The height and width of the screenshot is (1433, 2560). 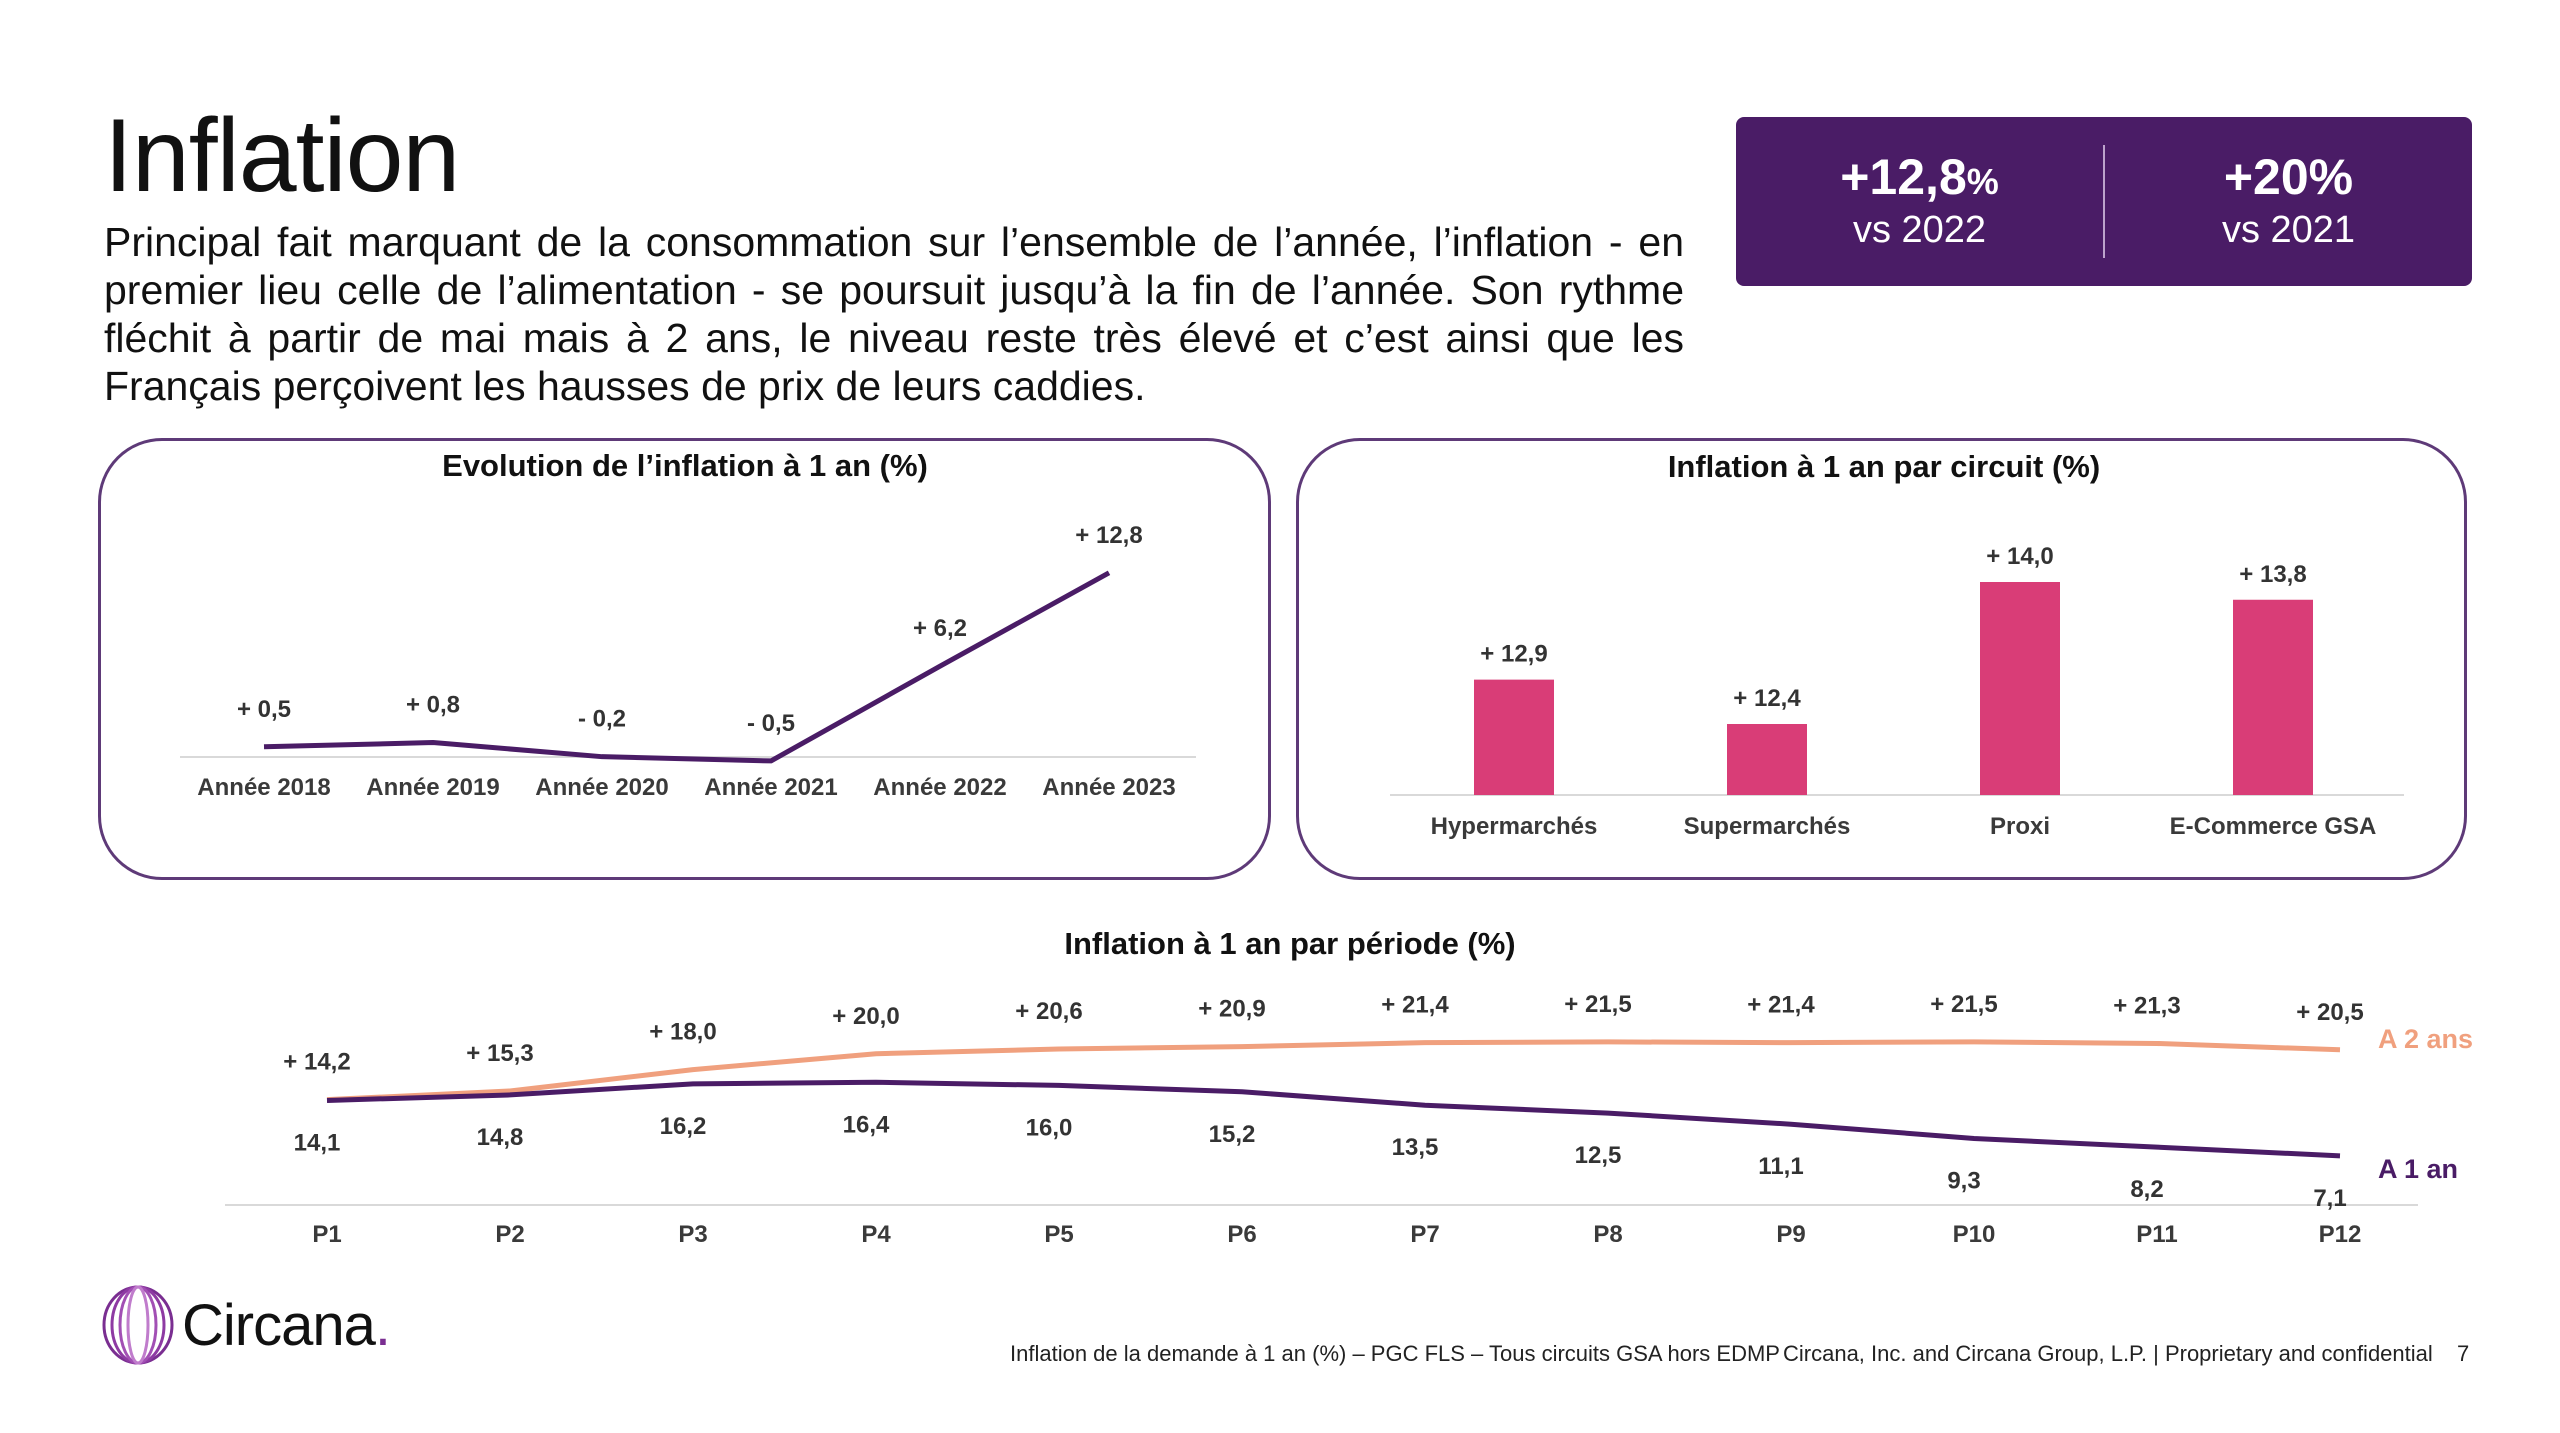 I want to click on kpi-vs-2021: +20% vs 2021, so click(x=2288, y=201).